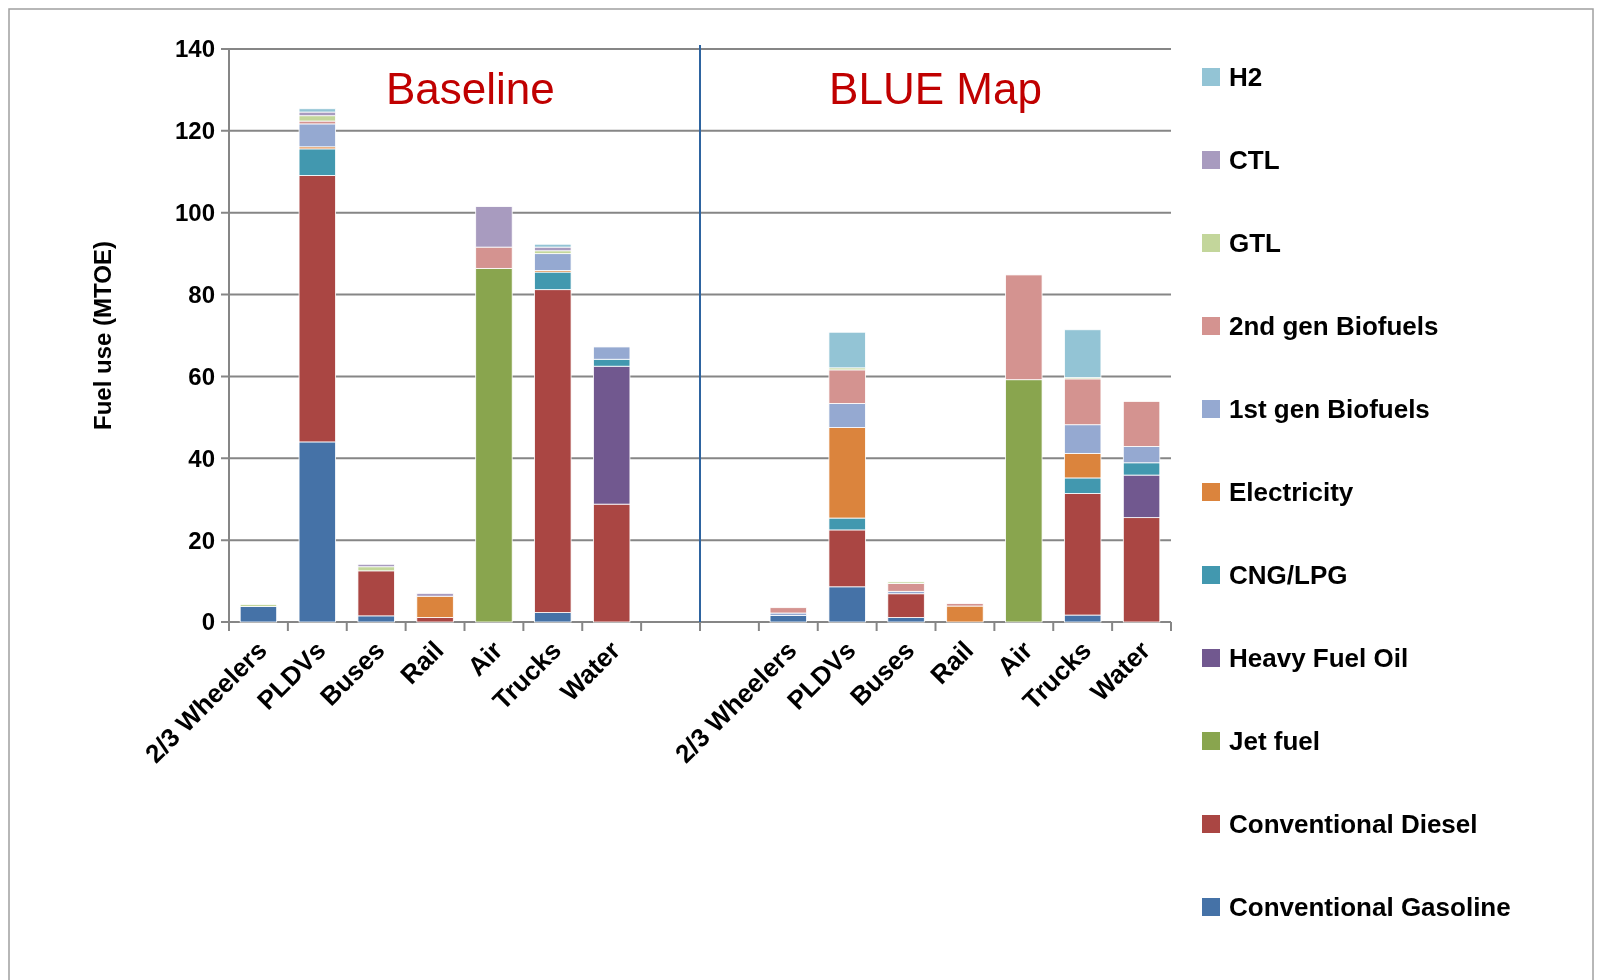 This screenshot has height=980, width=1602. What do you see at coordinates (194, 131) in the screenshot?
I see `y-tick-label: 120` at bounding box center [194, 131].